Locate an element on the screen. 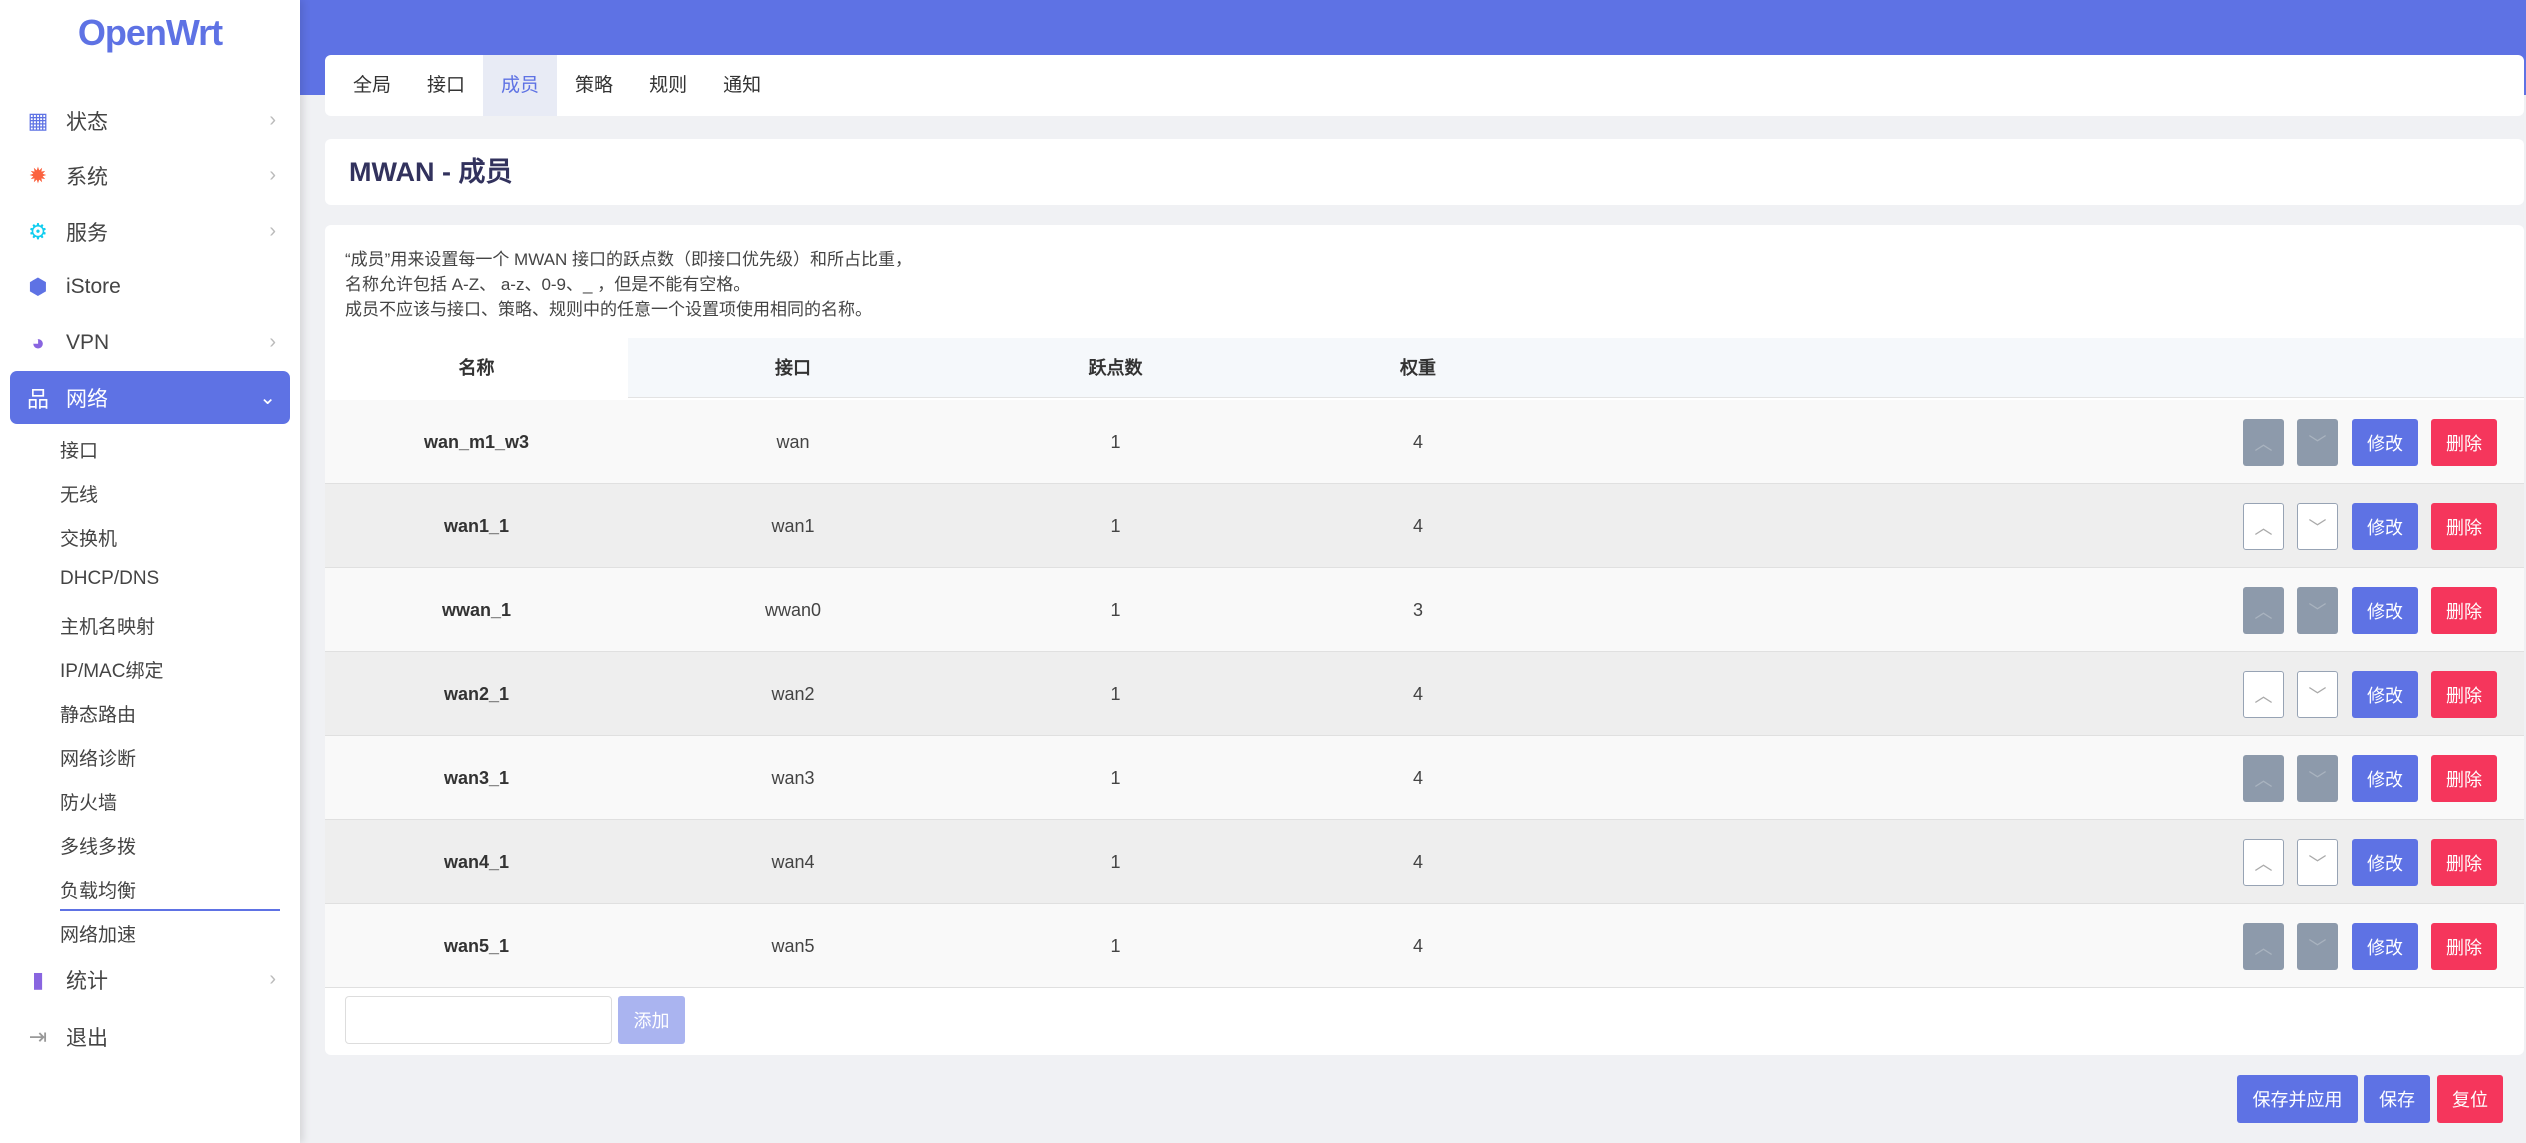 This screenshot has width=2526, height=1143. table-row: wwan_1 wwan0 1 3 ︿ ﹀ 修改 删除 is located at coordinates (1424, 610).